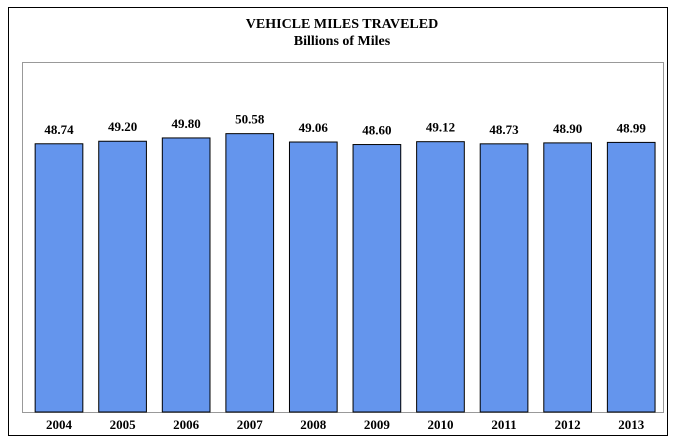 This screenshot has height=444, width=675. I want to click on x-tick-label: 2012, so click(568, 424).